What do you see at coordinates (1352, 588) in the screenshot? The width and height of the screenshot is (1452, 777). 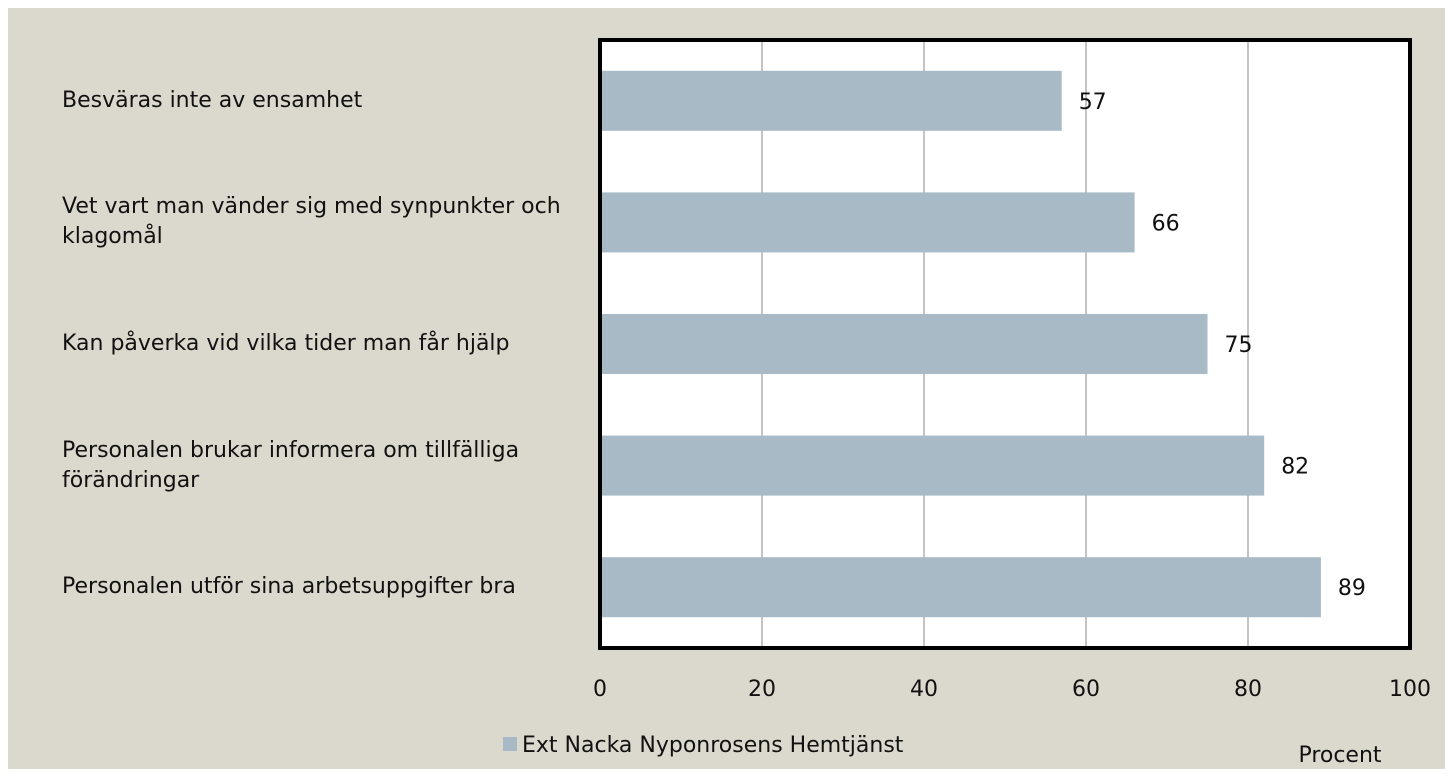 I see `data-label: 89` at bounding box center [1352, 588].